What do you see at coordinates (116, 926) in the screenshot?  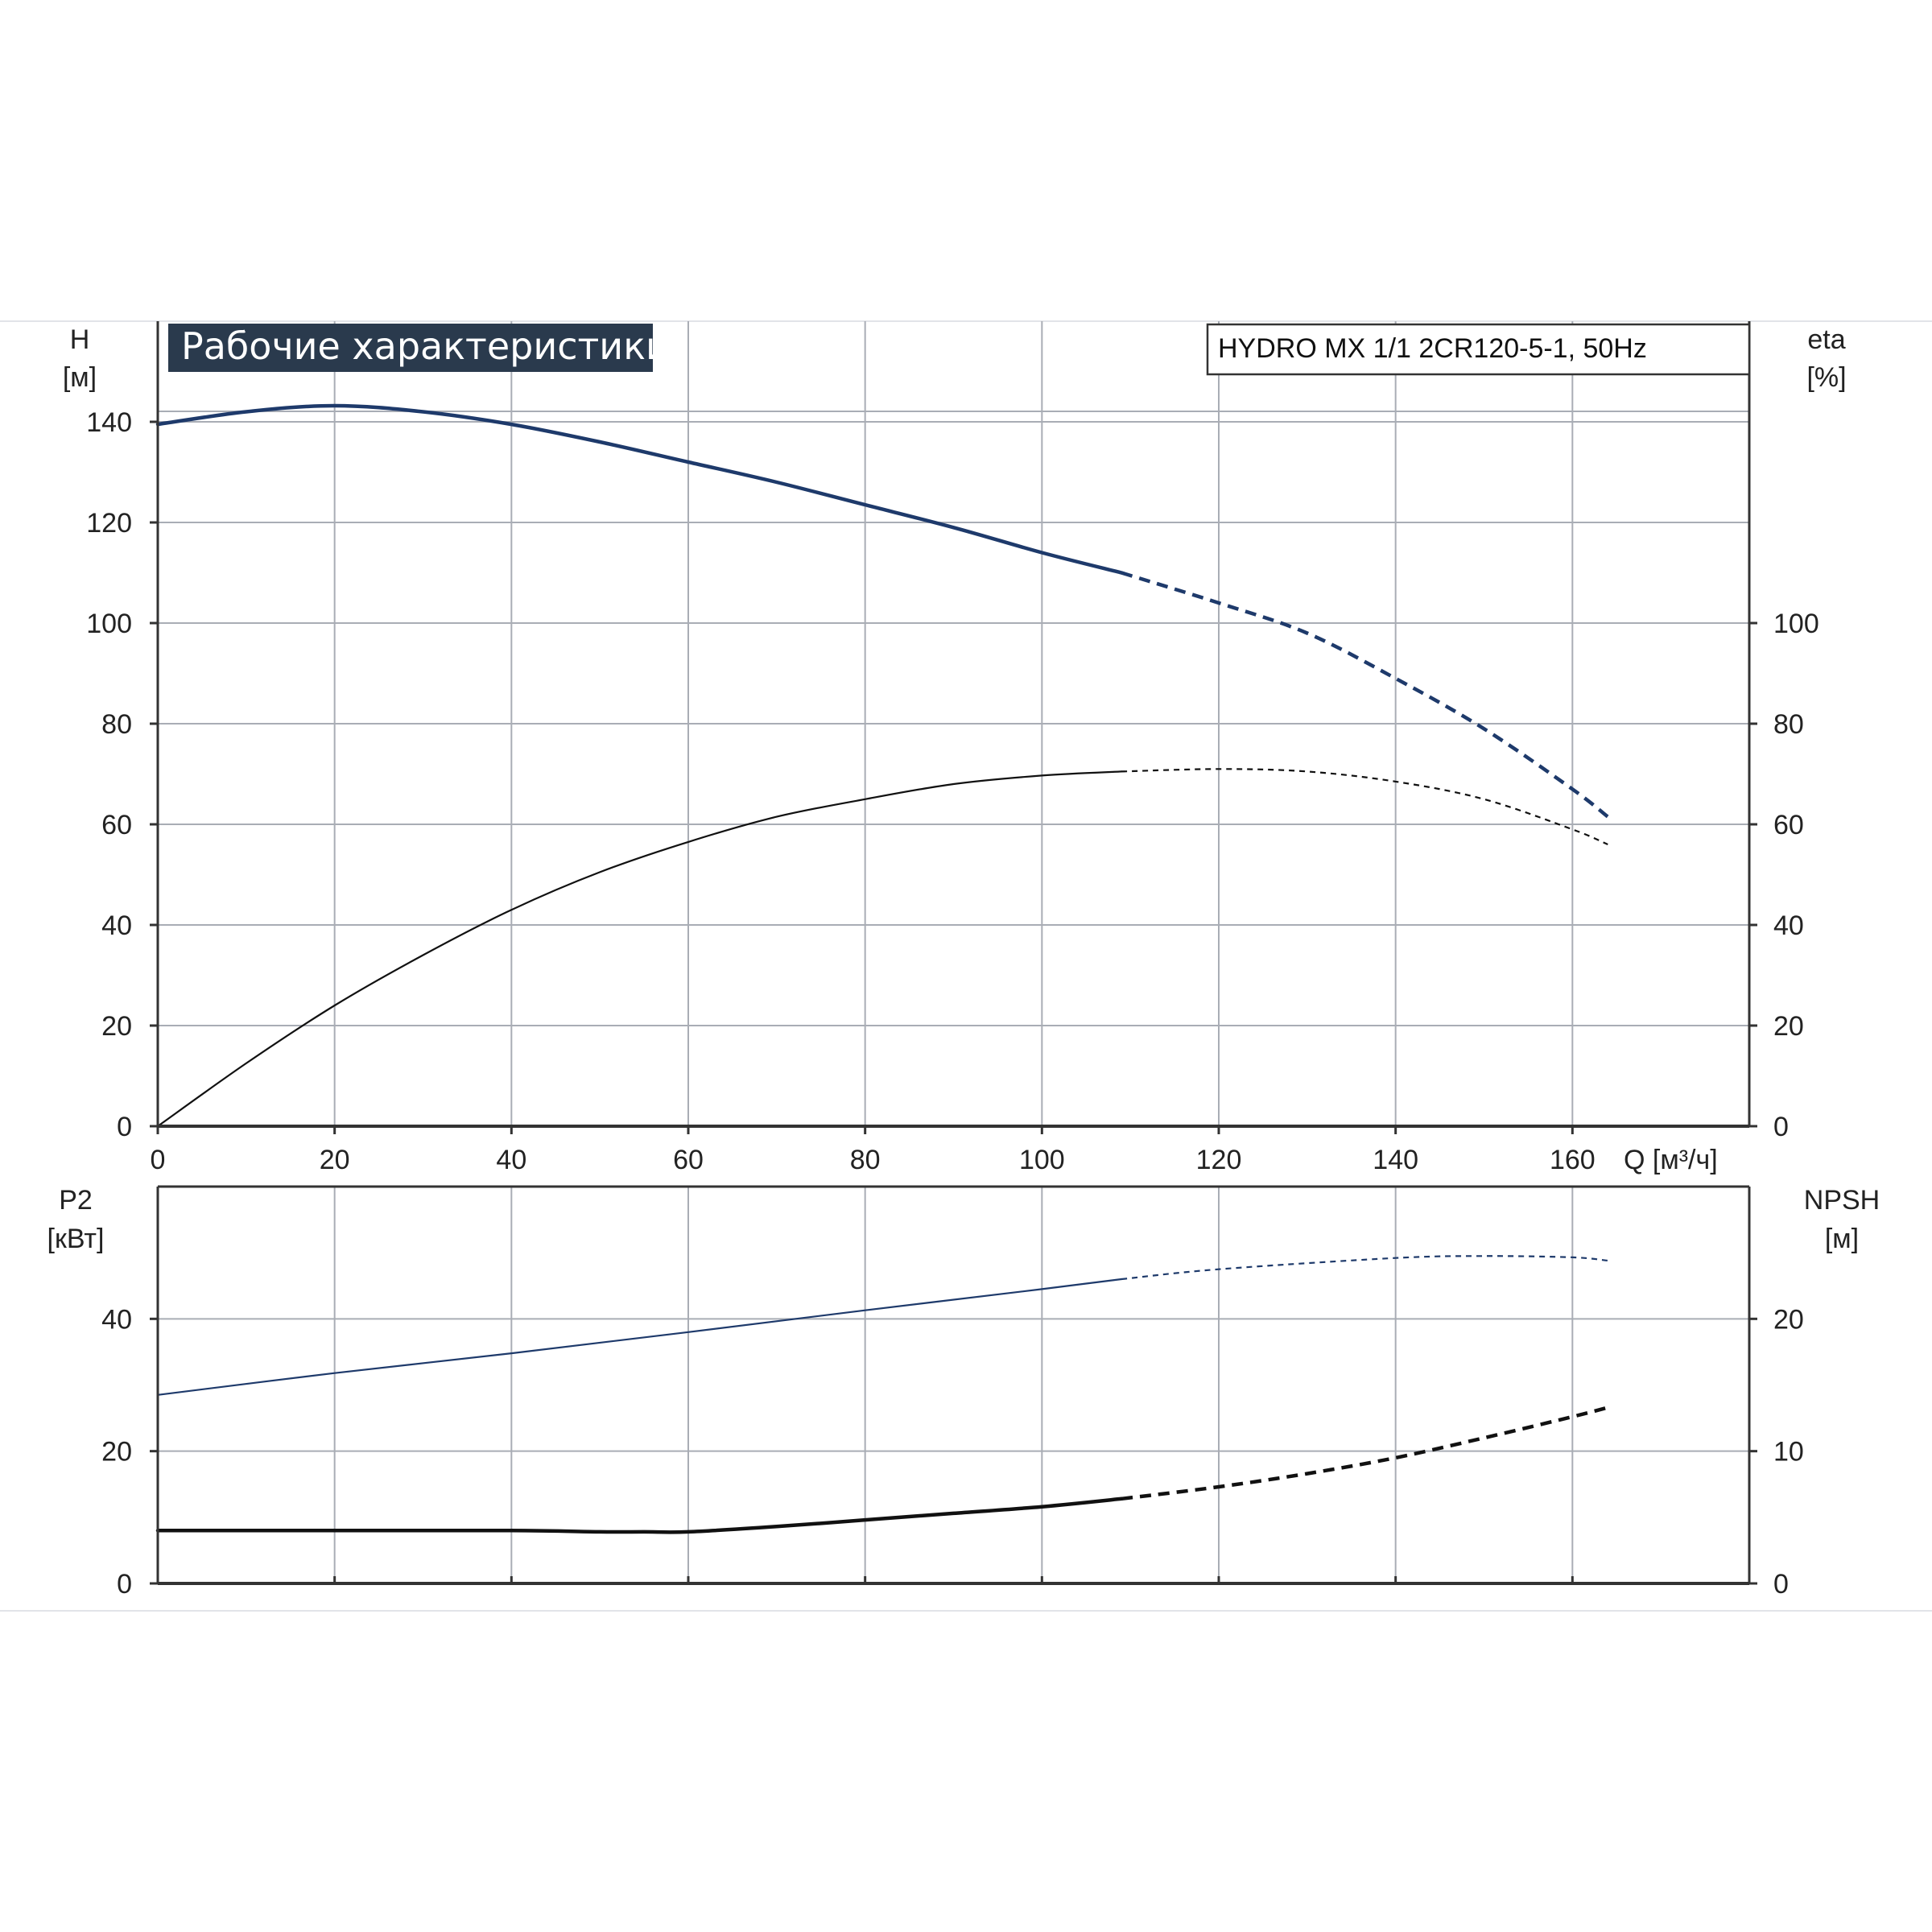 I see `y-left-tick-label: 40` at bounding box center [116, 926].